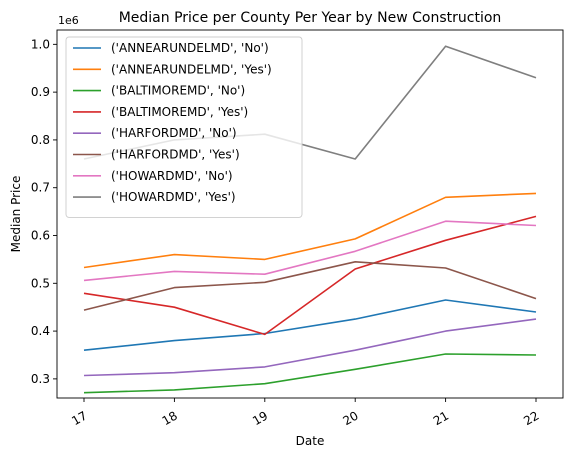  Describe the element at coordinates (179, 112) in the screenshot. I see `legend-label: ('BALTIMOREMD', 'Yes')` at that location.